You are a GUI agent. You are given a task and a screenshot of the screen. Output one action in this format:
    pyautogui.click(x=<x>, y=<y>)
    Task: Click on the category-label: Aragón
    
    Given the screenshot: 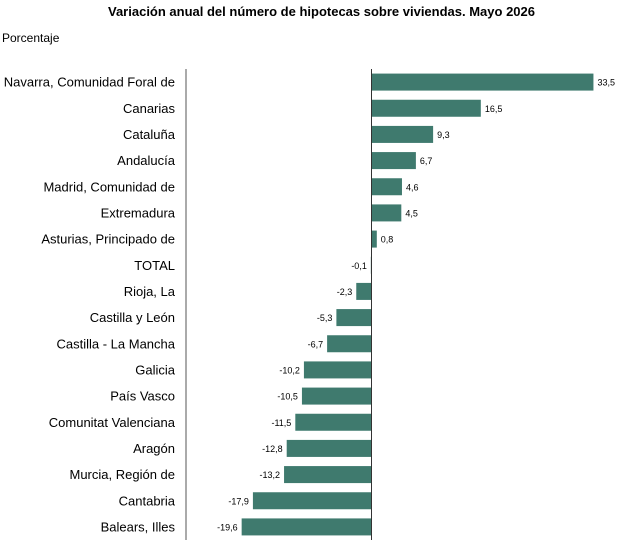 What is the action you would take?
    pyautogui.click(x=154, y=448)
    